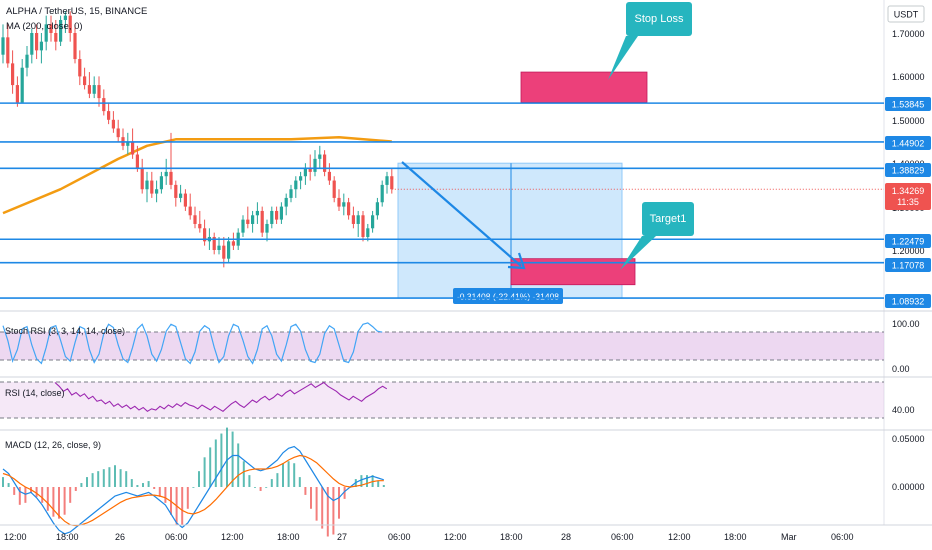 This screenshot has height=550, width=932. I want to click on rsi-band, so click(442, 400).